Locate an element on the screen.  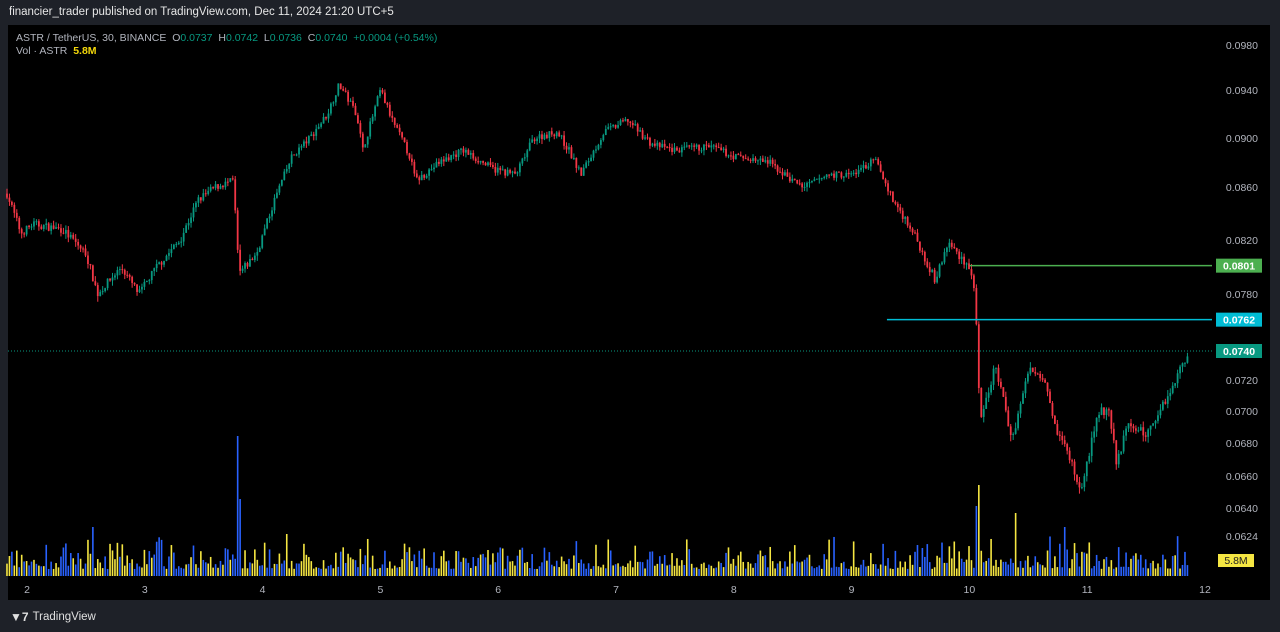
x-tick-label: 9 is located at coordinates (852, 590).